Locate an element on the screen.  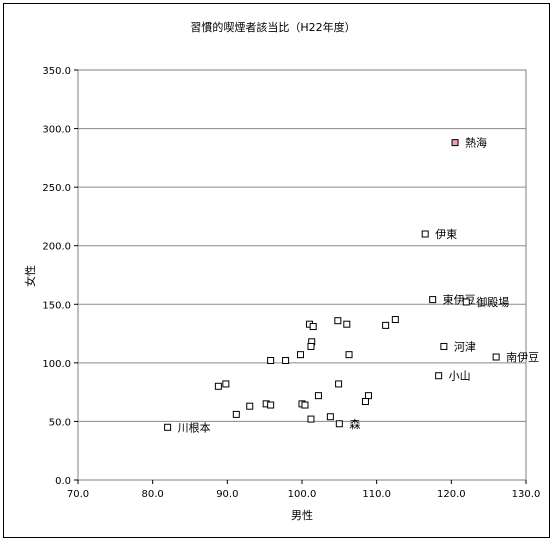
x-axis-ticks: 70.0 80.0 90.0 100.0 110.0 120.0 130.0 is located at coordinates (303, 490).